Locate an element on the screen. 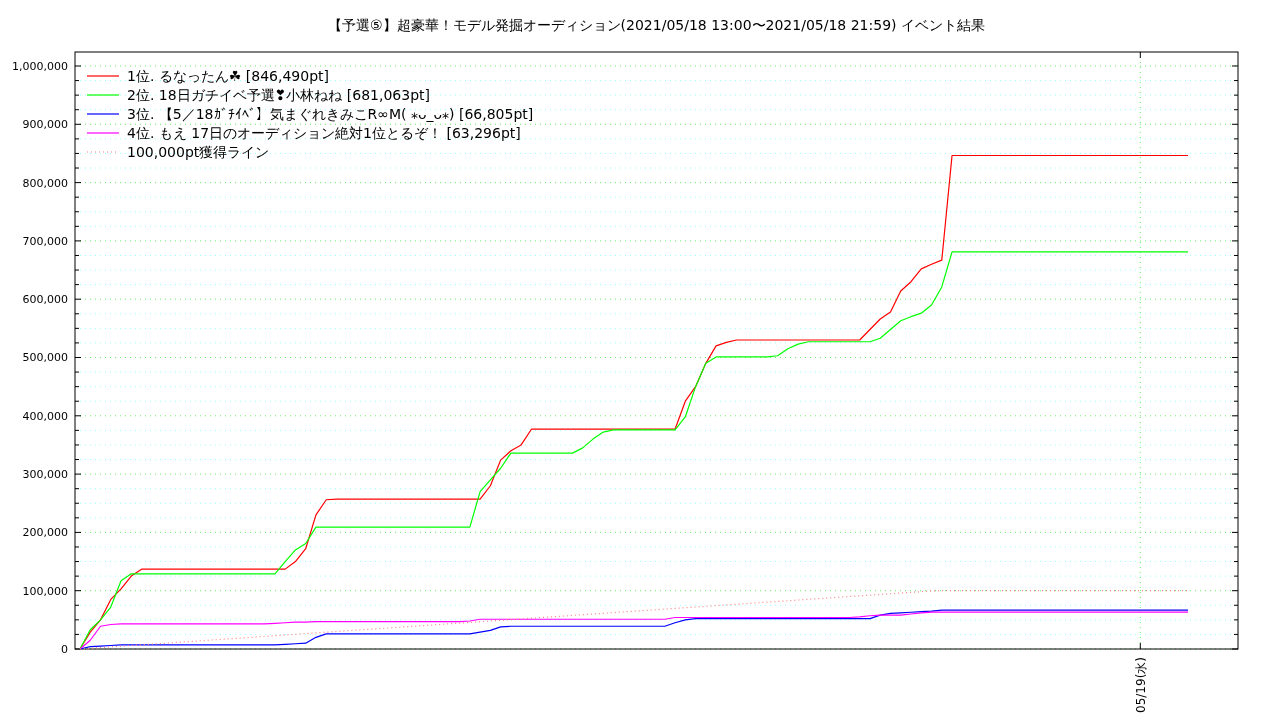 The width and height of the screenshot is (1280, 720). legend-label: 3位. 【5／18ｶﾞﾁｲﾍﾞ】気まぐれきみこR∞M( ⁎ᴗ_ᴗ⁎) [66,805pt] is located at coordinates (330, 114).